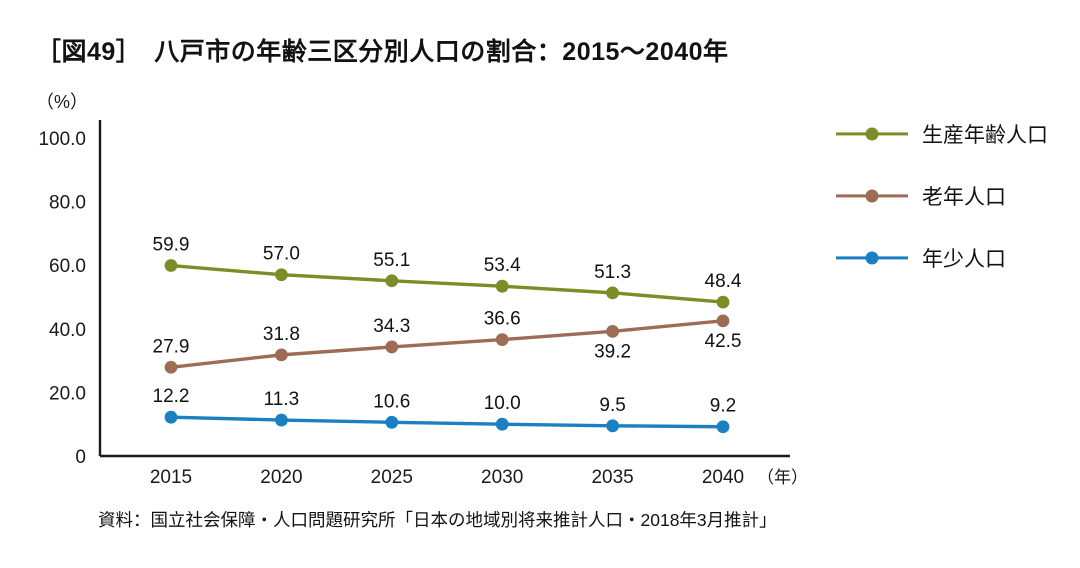  Describe the element at coordinates (964, 259) in the screenshot. I see `legend-label-2: 年少人口` at that location.